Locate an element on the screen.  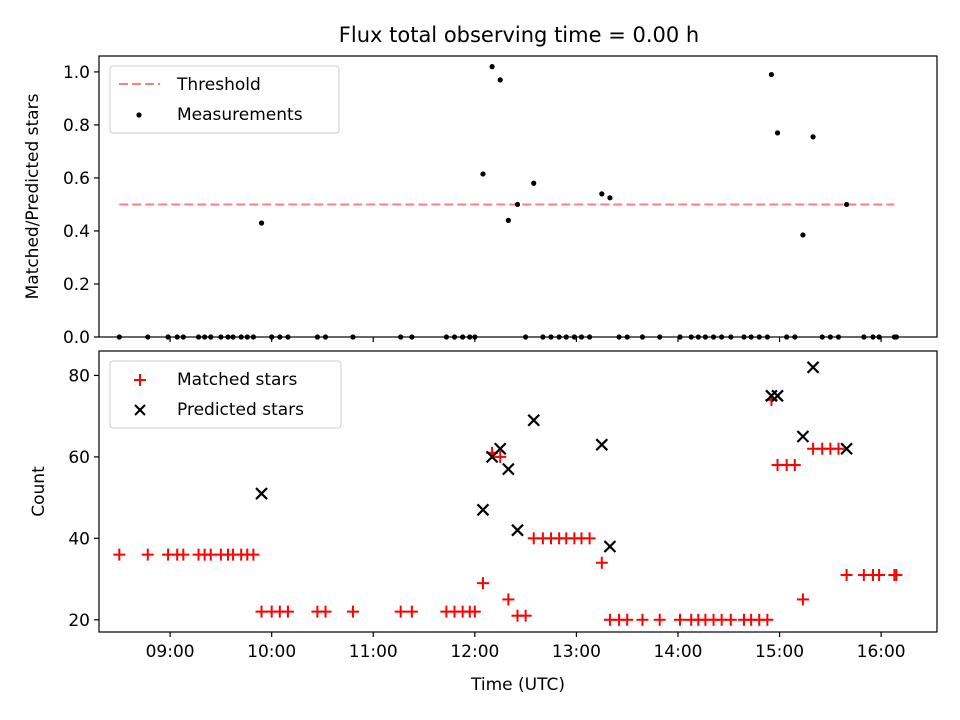
top-y-axis: 0.0 0.2 0.4 0.6 0.8 1.0 is located at coordinates (81, 205).